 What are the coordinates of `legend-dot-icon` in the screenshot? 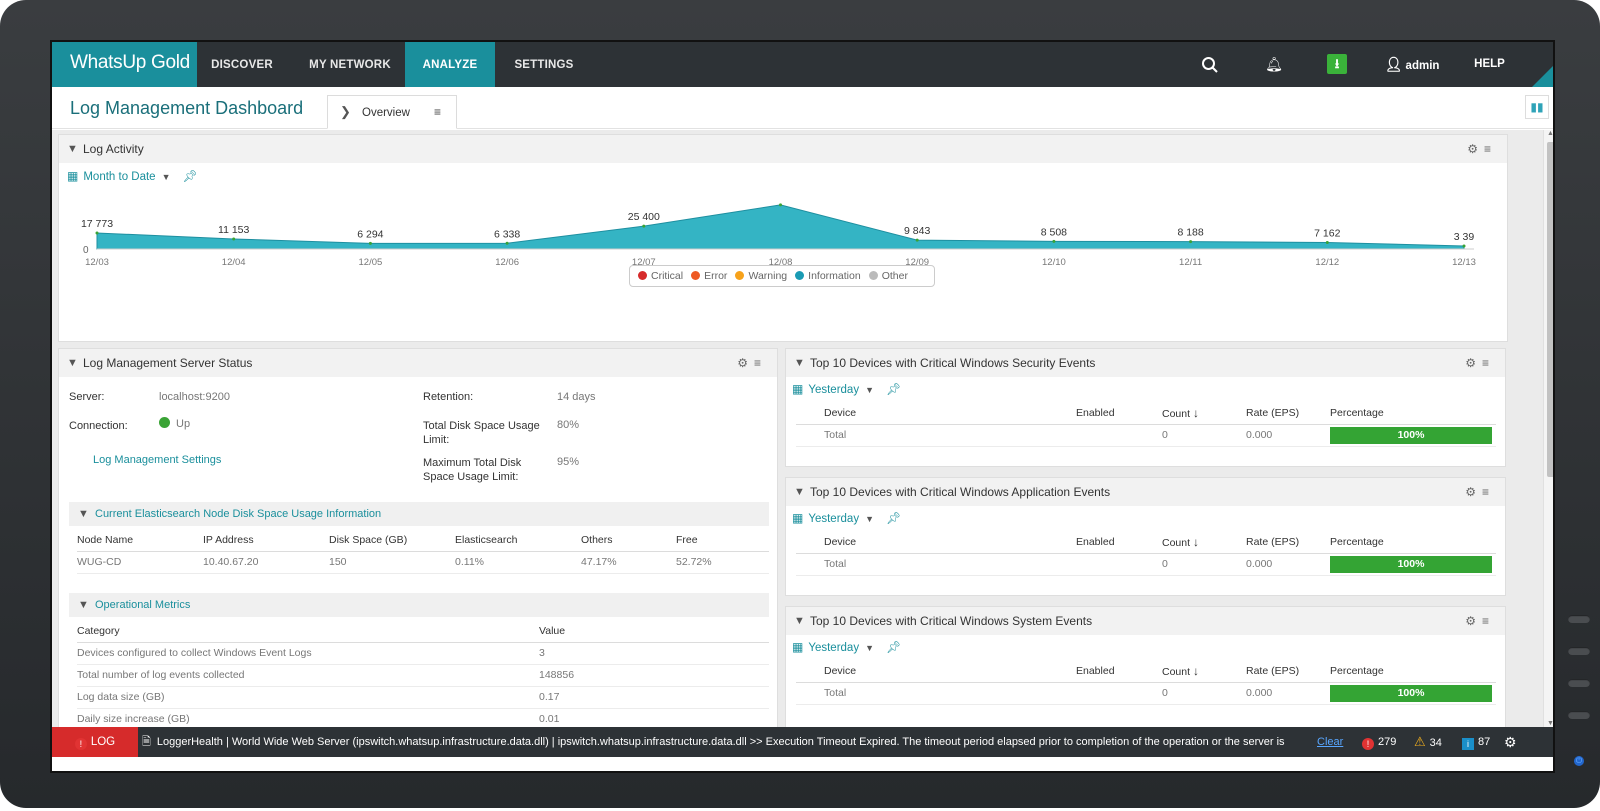 It's located at (740, 275).